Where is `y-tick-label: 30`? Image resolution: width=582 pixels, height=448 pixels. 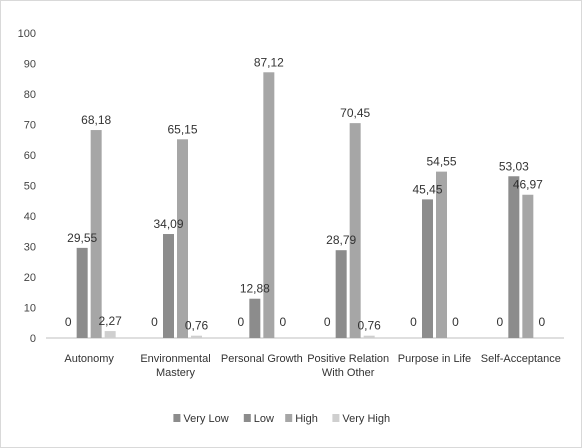
y-tick-label: 30 is located at coordinates (30, 248).